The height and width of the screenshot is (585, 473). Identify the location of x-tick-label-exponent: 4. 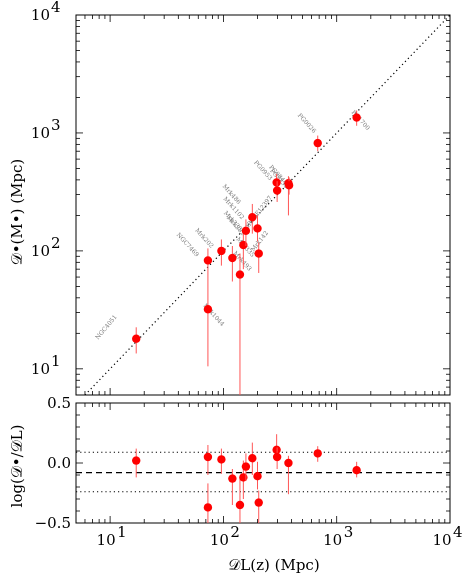
(458, 532).